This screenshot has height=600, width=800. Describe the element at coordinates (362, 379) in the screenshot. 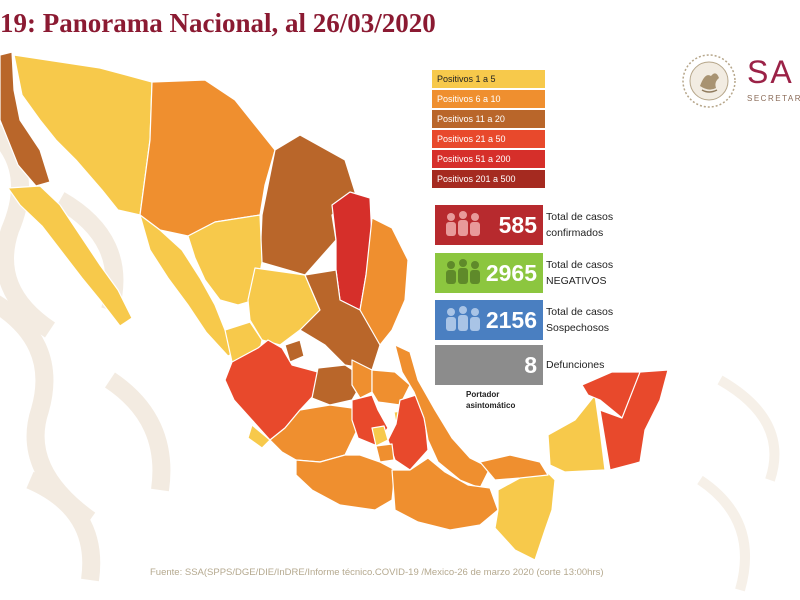

I see `state-queretaro` at that location.